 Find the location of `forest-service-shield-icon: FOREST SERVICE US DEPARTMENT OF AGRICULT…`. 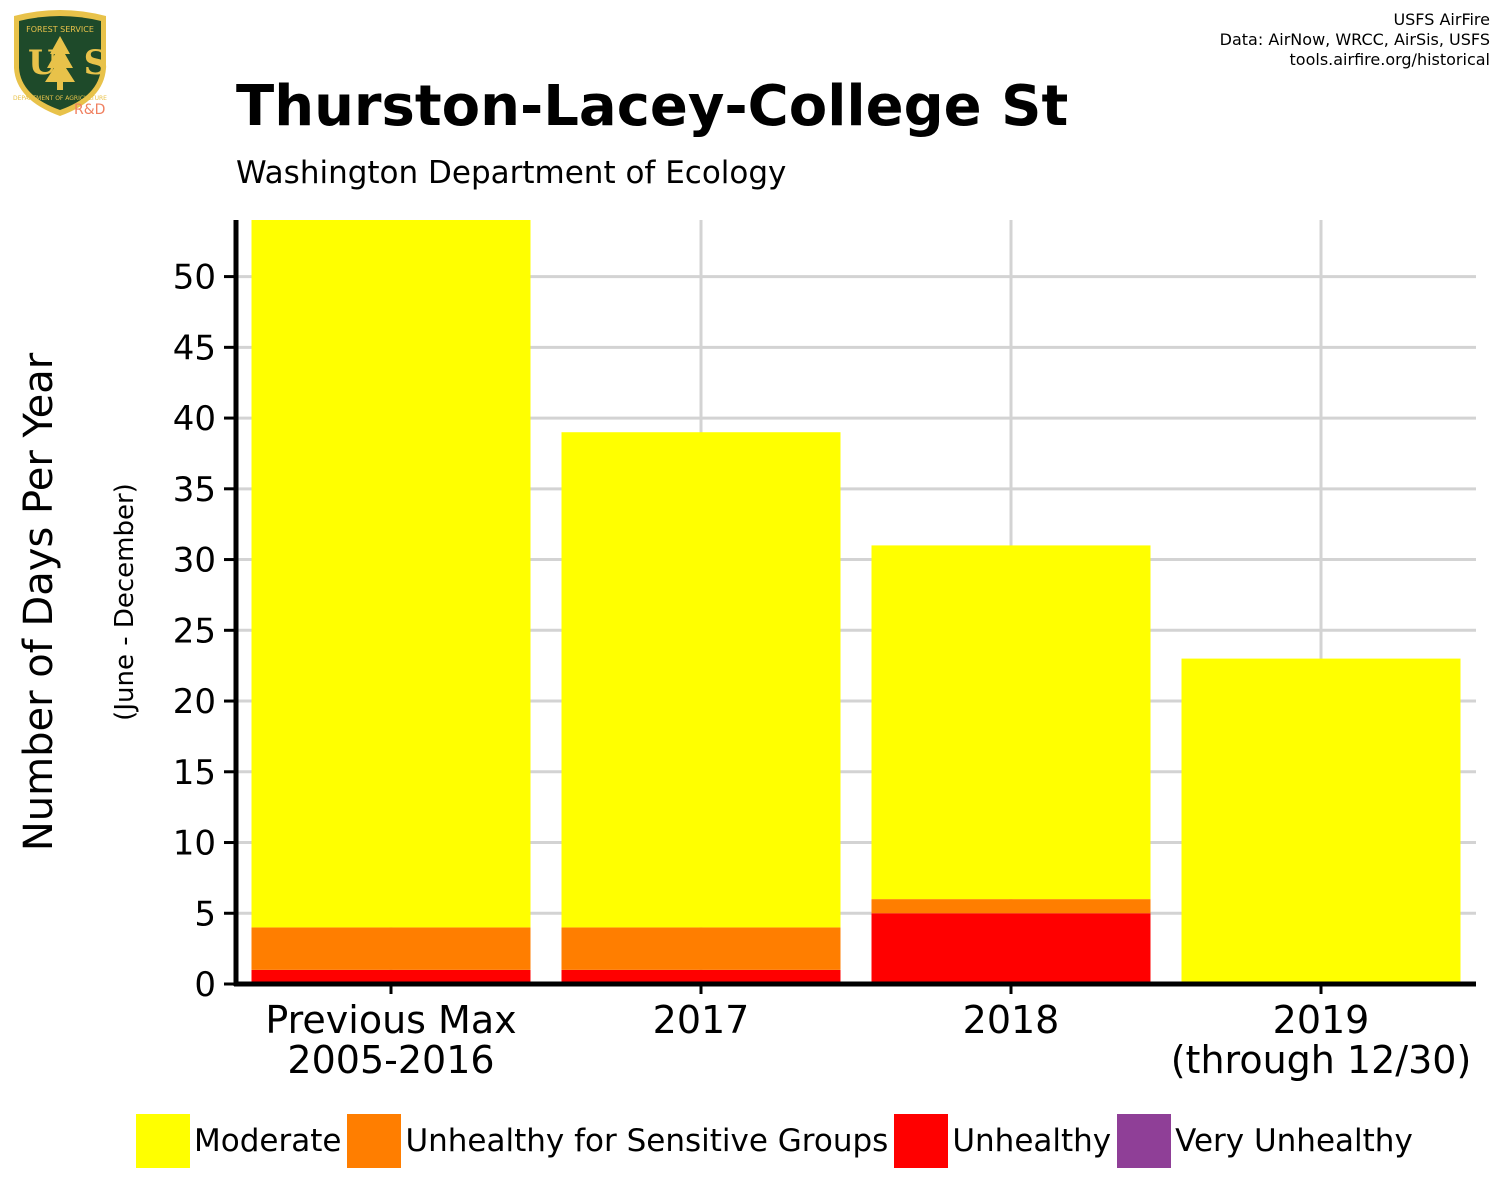

forest-service-shield-icon: FOREST SERVICE US DEPARTMENT OF AGRICULT… is located at coordinates (60, 64).